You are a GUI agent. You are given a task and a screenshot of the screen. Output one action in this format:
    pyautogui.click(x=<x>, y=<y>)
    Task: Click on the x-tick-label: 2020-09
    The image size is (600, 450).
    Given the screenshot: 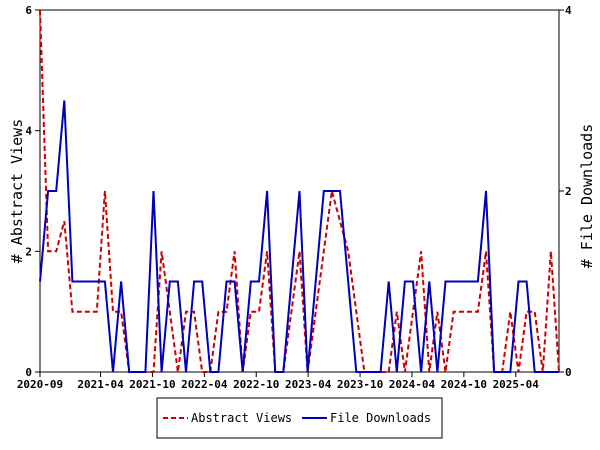 What is the action you would take?
    pyautogui.click(x=40, y=384)
    